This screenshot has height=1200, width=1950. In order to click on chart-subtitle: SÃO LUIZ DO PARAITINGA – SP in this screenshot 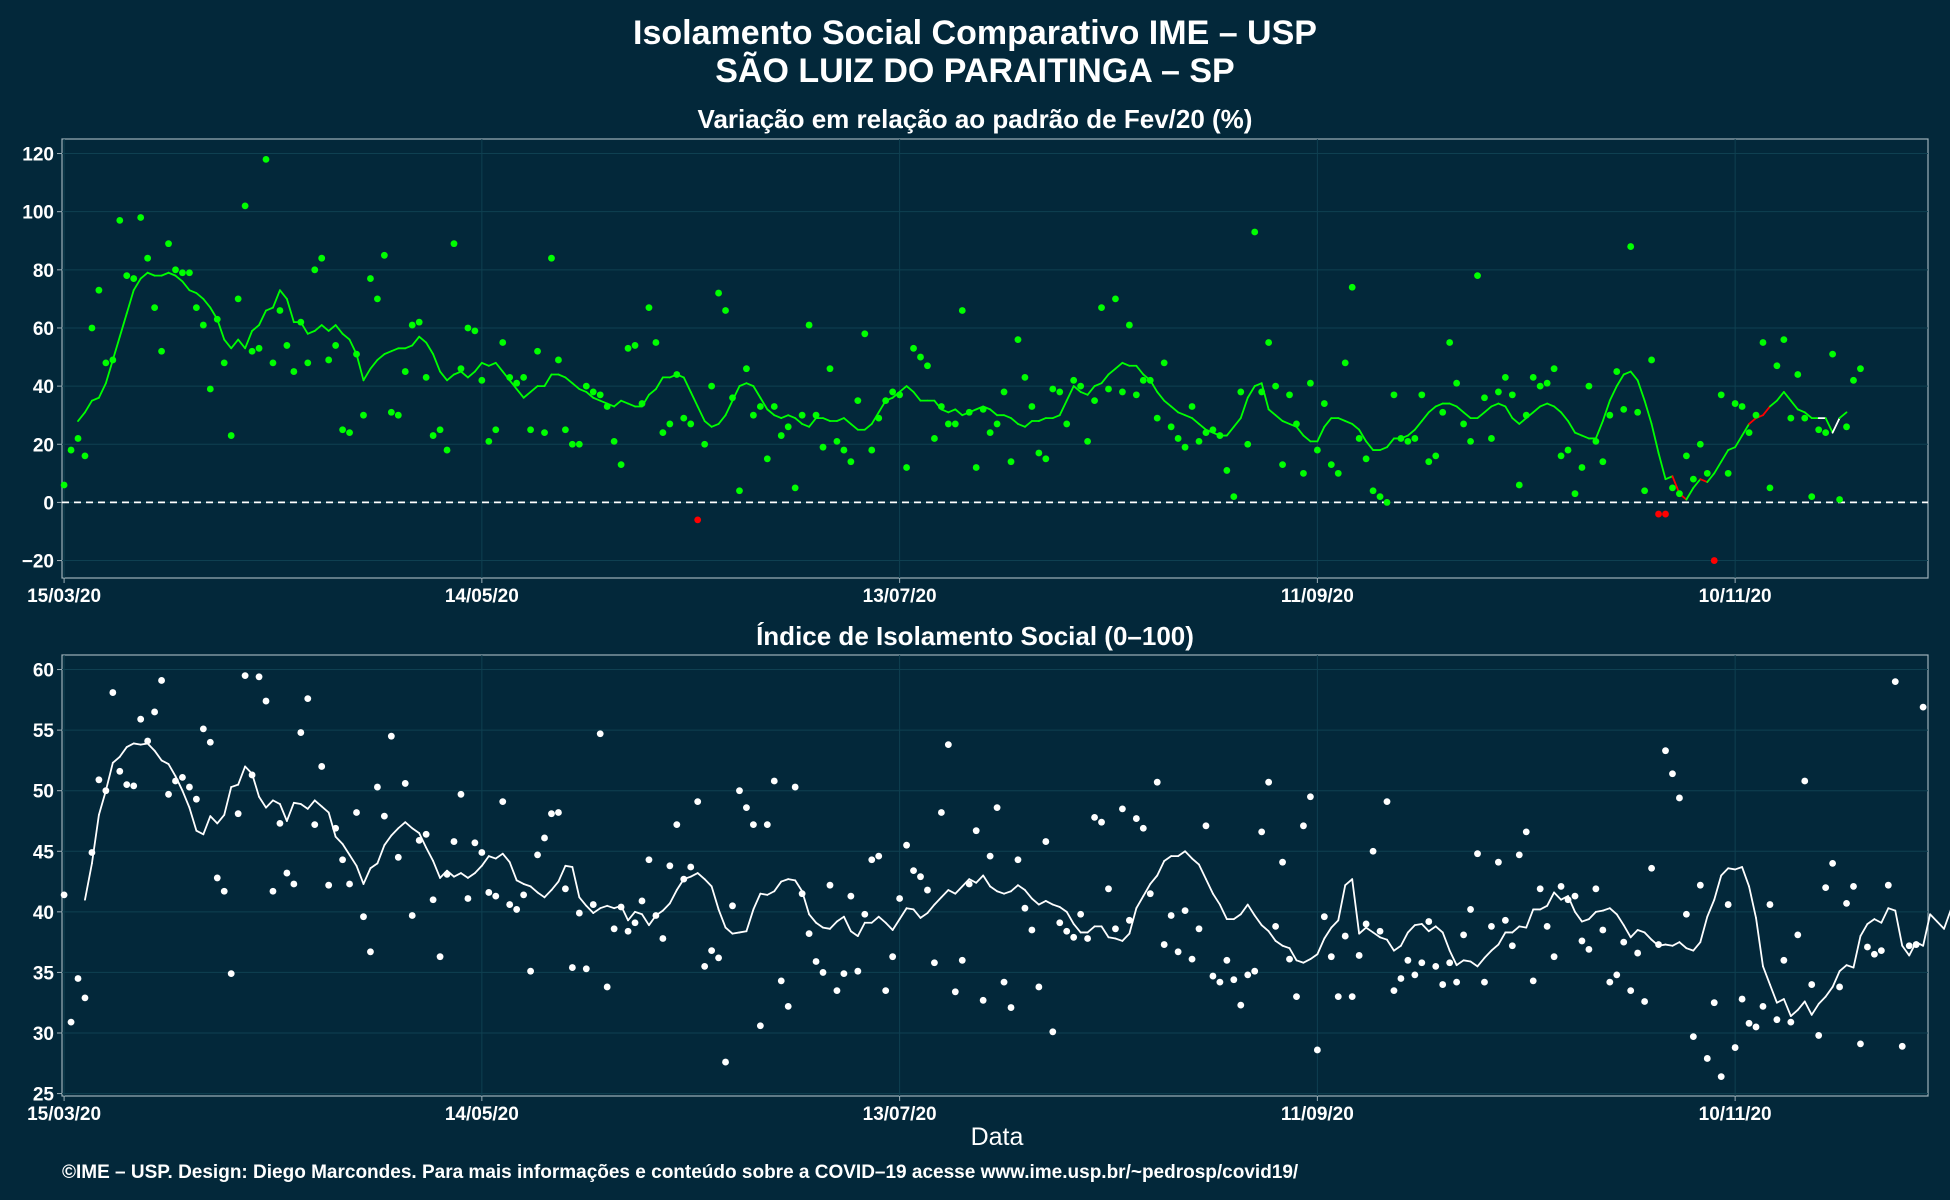, I will do `click(974, 71)`.